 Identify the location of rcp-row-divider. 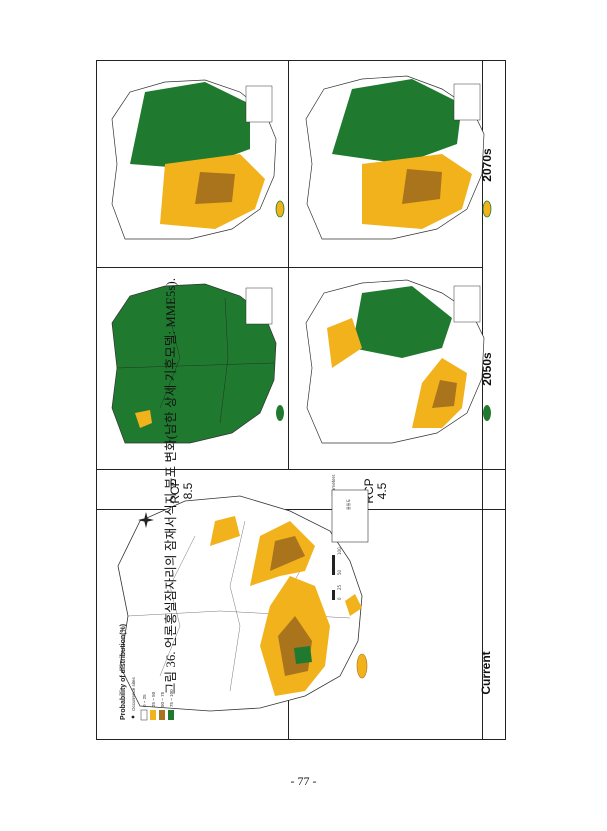
(288, 265).